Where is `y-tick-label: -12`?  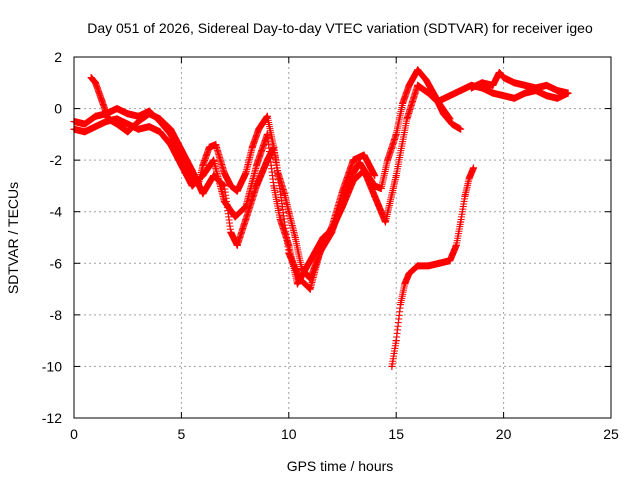
y-tick-label: -12 is located at coordinates (52, 418).